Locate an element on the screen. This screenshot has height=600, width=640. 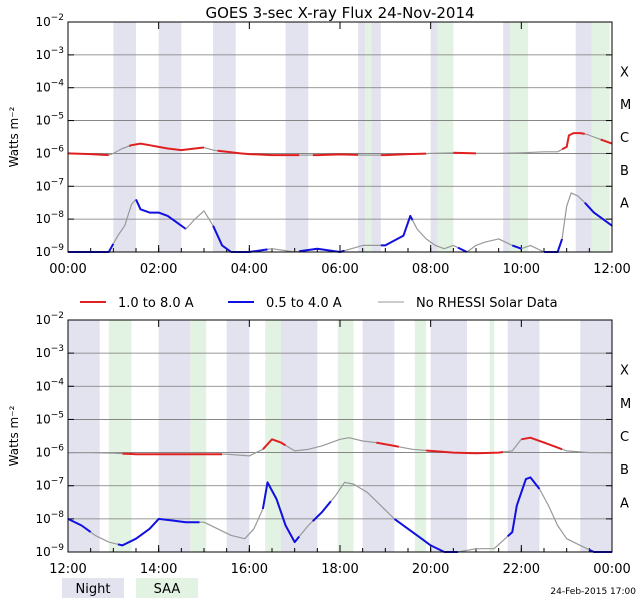
x-tick-label: 18:00 is located at coordinates (339, 569).